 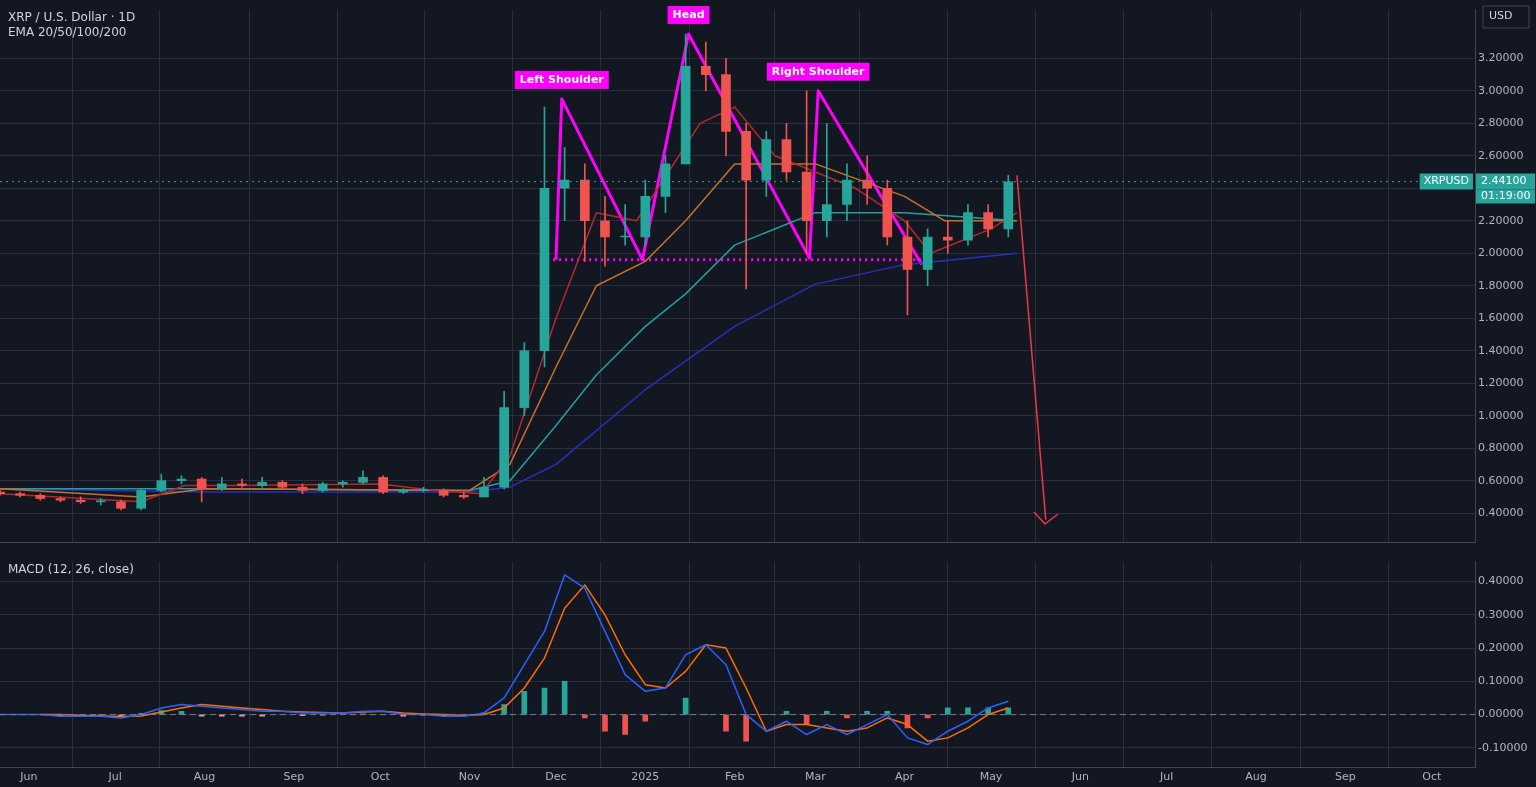 I want to click on y-tick-label: 0.20000, so click(x=1501, y=647).